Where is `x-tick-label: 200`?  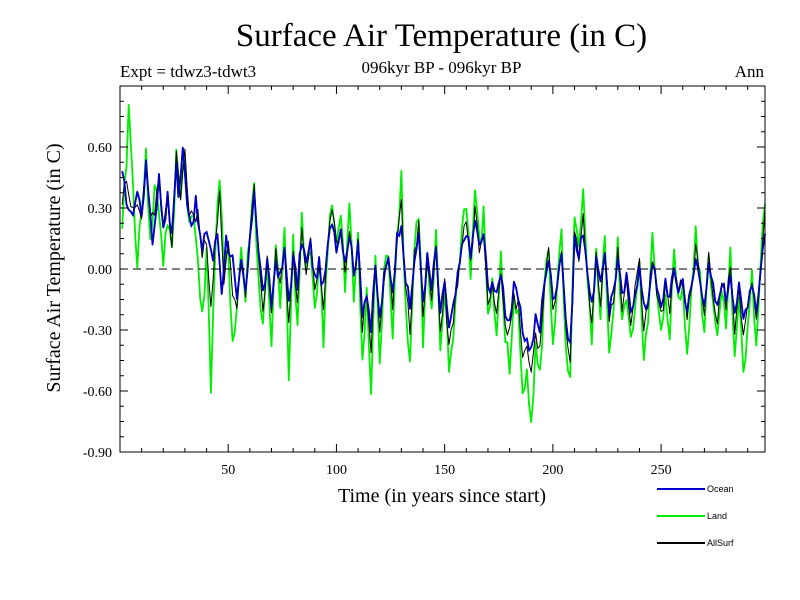
x-tick-label: 200 is located at coordinates (552, 470).